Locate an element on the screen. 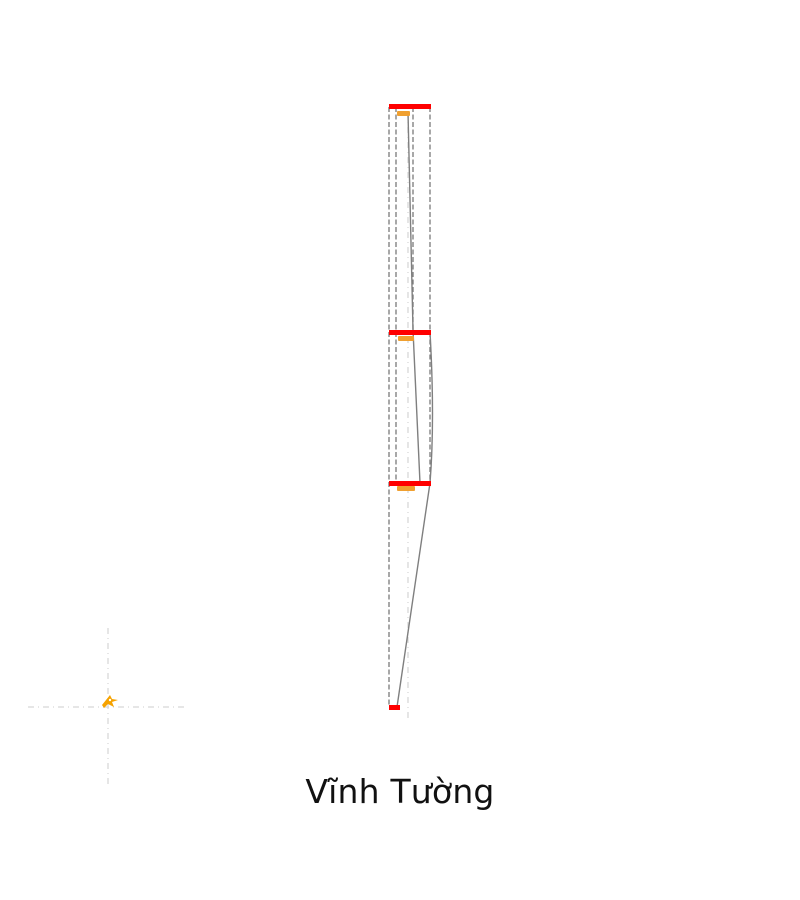 The image size is (800, 900). tier-marker-lower-hub is located at coordinates (406, 488).